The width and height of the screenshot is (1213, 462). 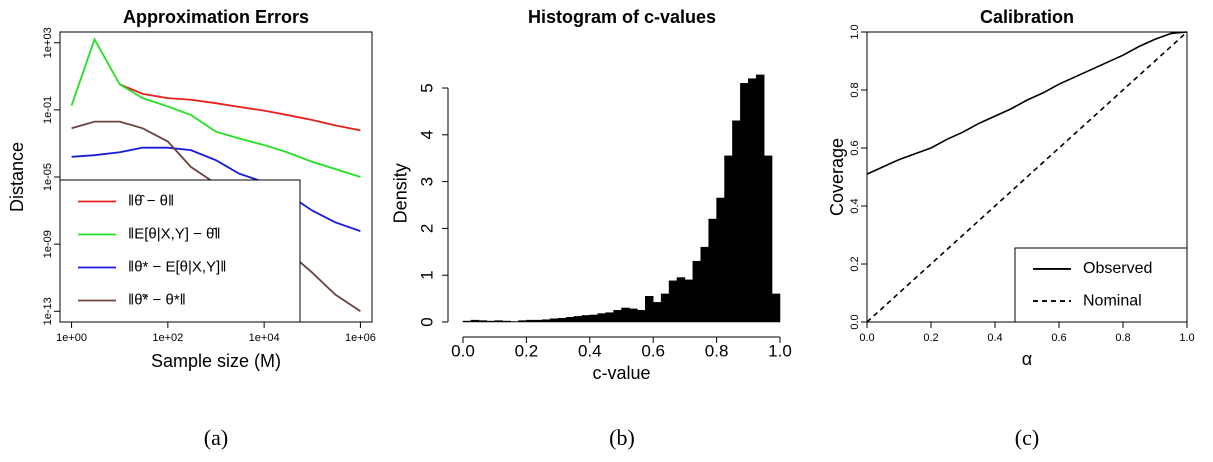 I want to click on y-tick-label: 2, so click(x=426, y=228).